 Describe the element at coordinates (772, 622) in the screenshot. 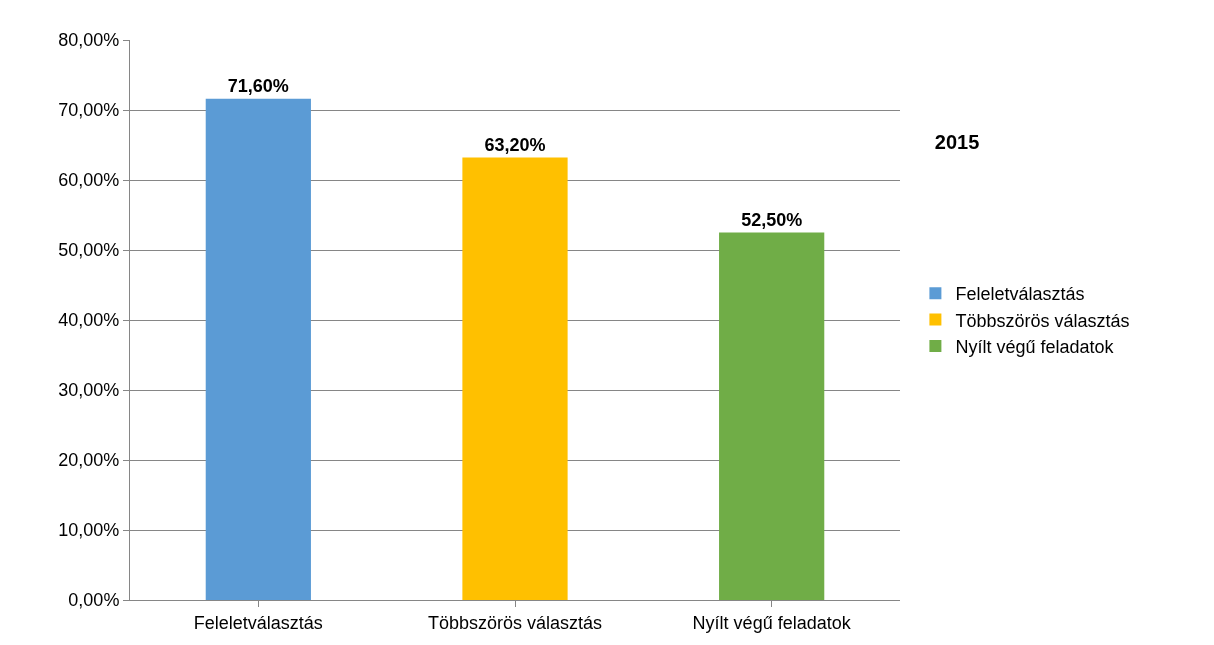

I see `x-tick-label: Nyílt végű feladatok` at that location.